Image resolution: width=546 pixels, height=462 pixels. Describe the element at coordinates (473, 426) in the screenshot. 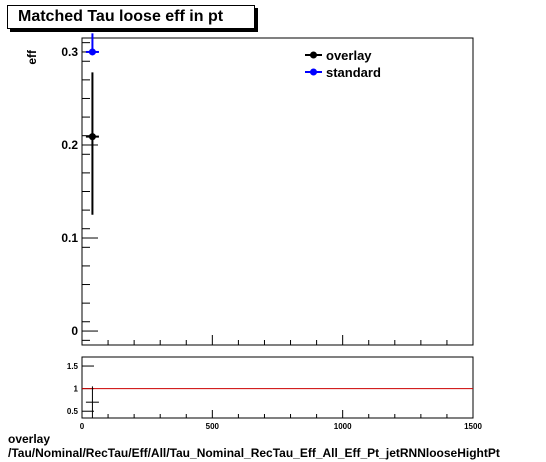

I see `ratio-x-tick-label: 1500` at that location.